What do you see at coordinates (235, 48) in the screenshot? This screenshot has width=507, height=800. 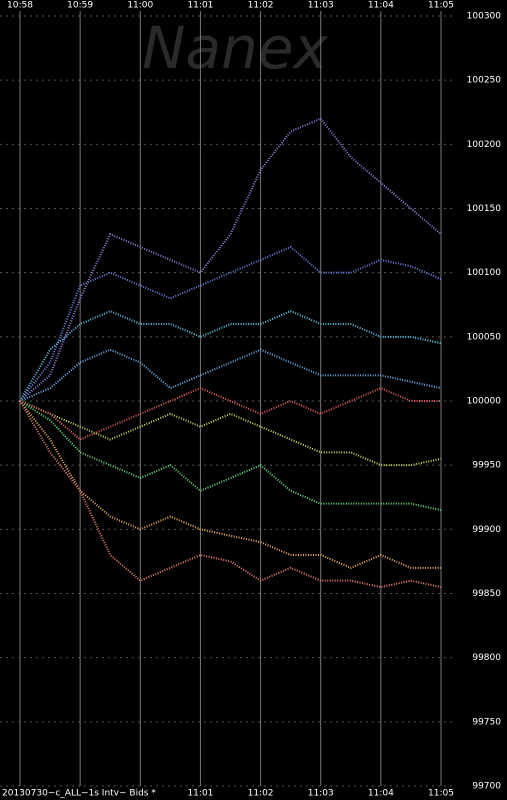 I see `watermark: Nanex` at bounding box center [235, 48].